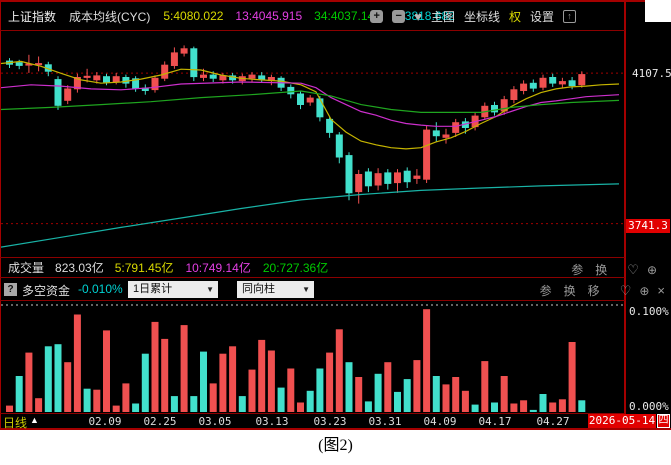 The height and width of the screenshot is (465, 671). Describe the element at coordinates (553, 421) in the screenshot. I see `date-tick: 04.27` at that location.